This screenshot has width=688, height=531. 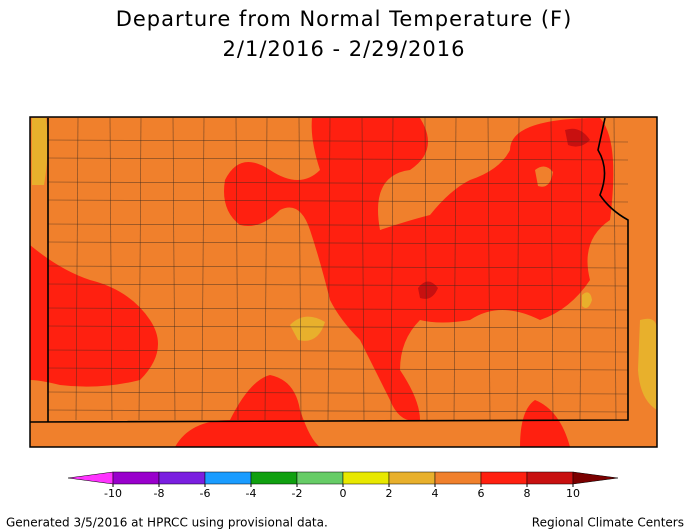 I want to click on colorbar-tick-label: -6, so click(x=205, y=493).